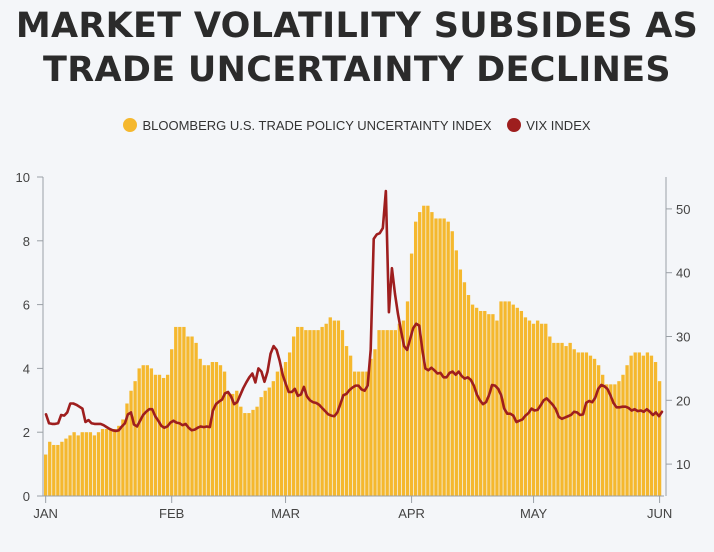  Describe the element at coordinates (352, 508) in the screenshot. I see `x-axis: JAN FEB MAR APR MAY JUN` at that location.